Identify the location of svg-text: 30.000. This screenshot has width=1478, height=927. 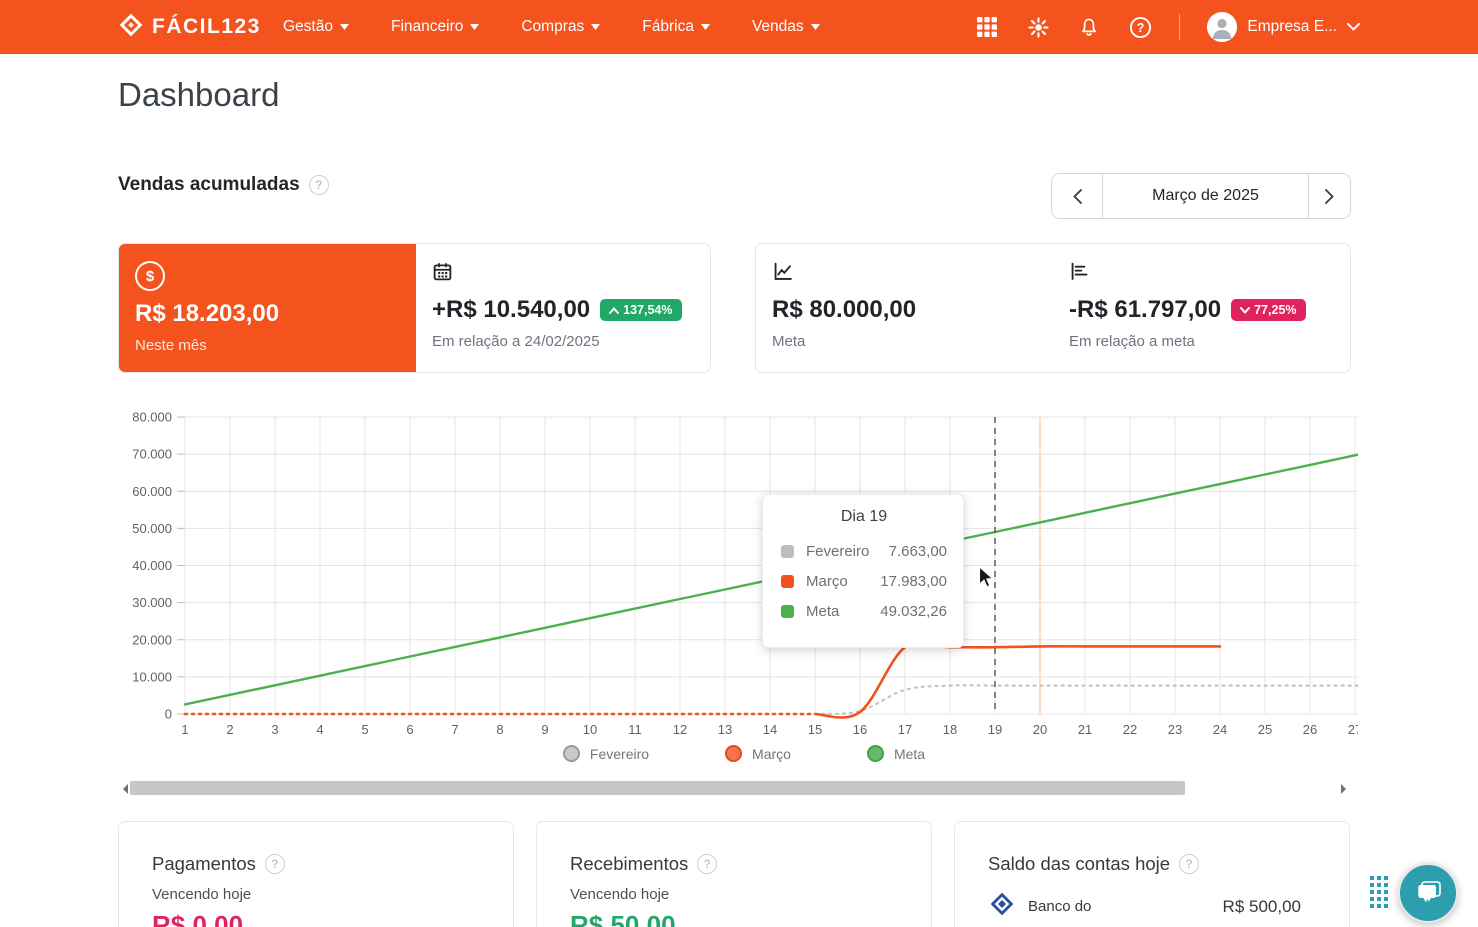
(152, 602).